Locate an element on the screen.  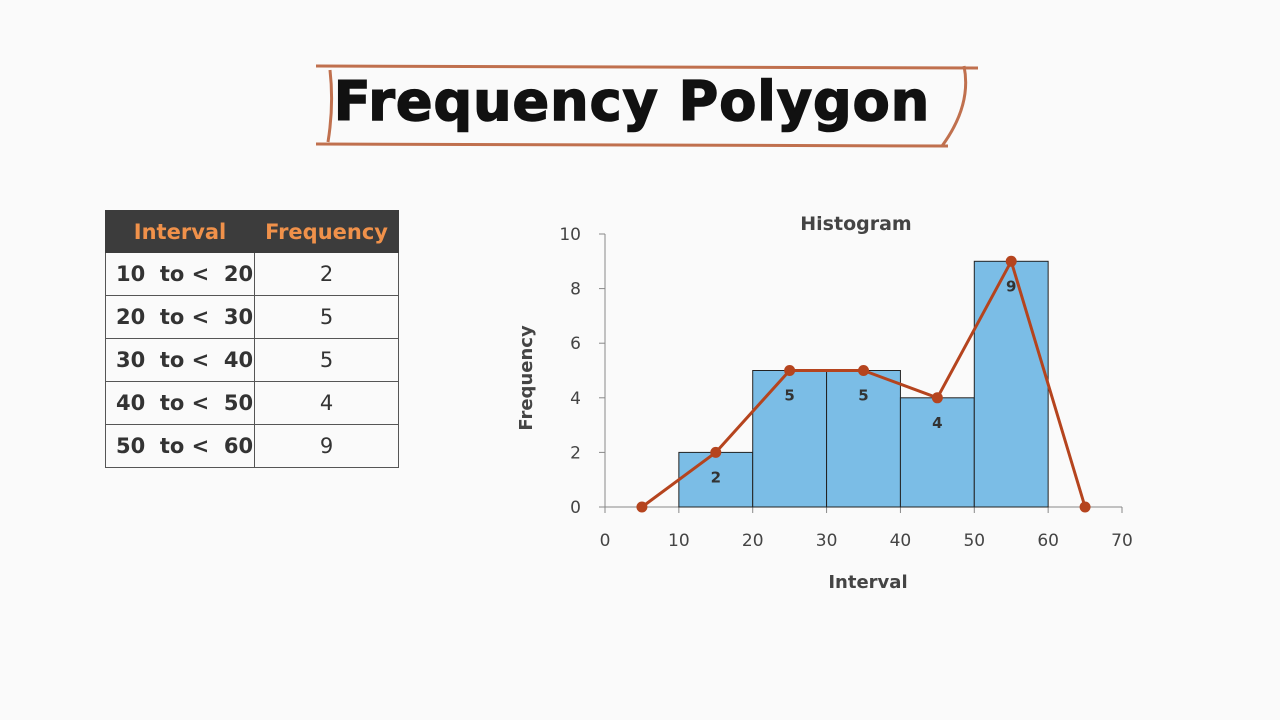
x-tick-label: 30 is located at coordinates (827, 541).